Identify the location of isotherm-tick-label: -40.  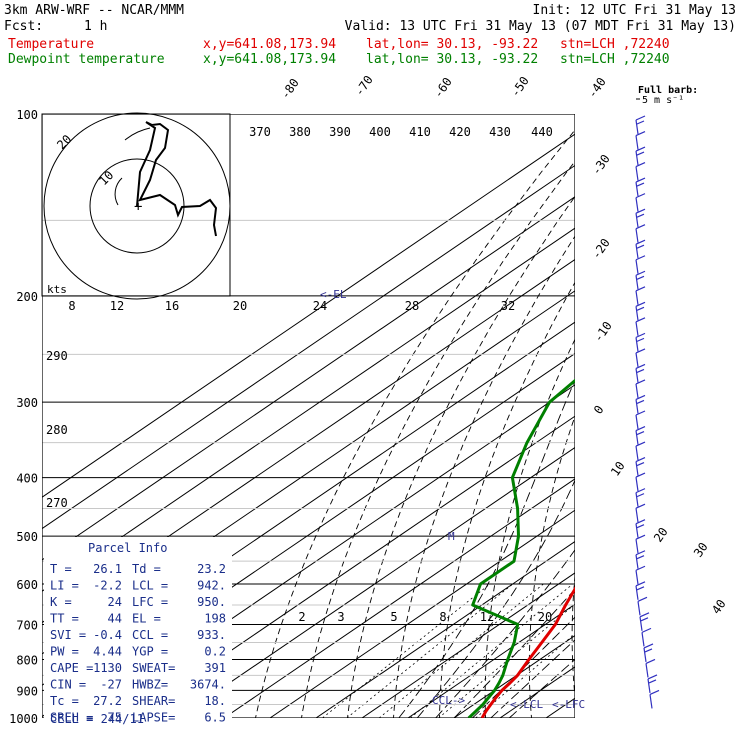
(597, 88).